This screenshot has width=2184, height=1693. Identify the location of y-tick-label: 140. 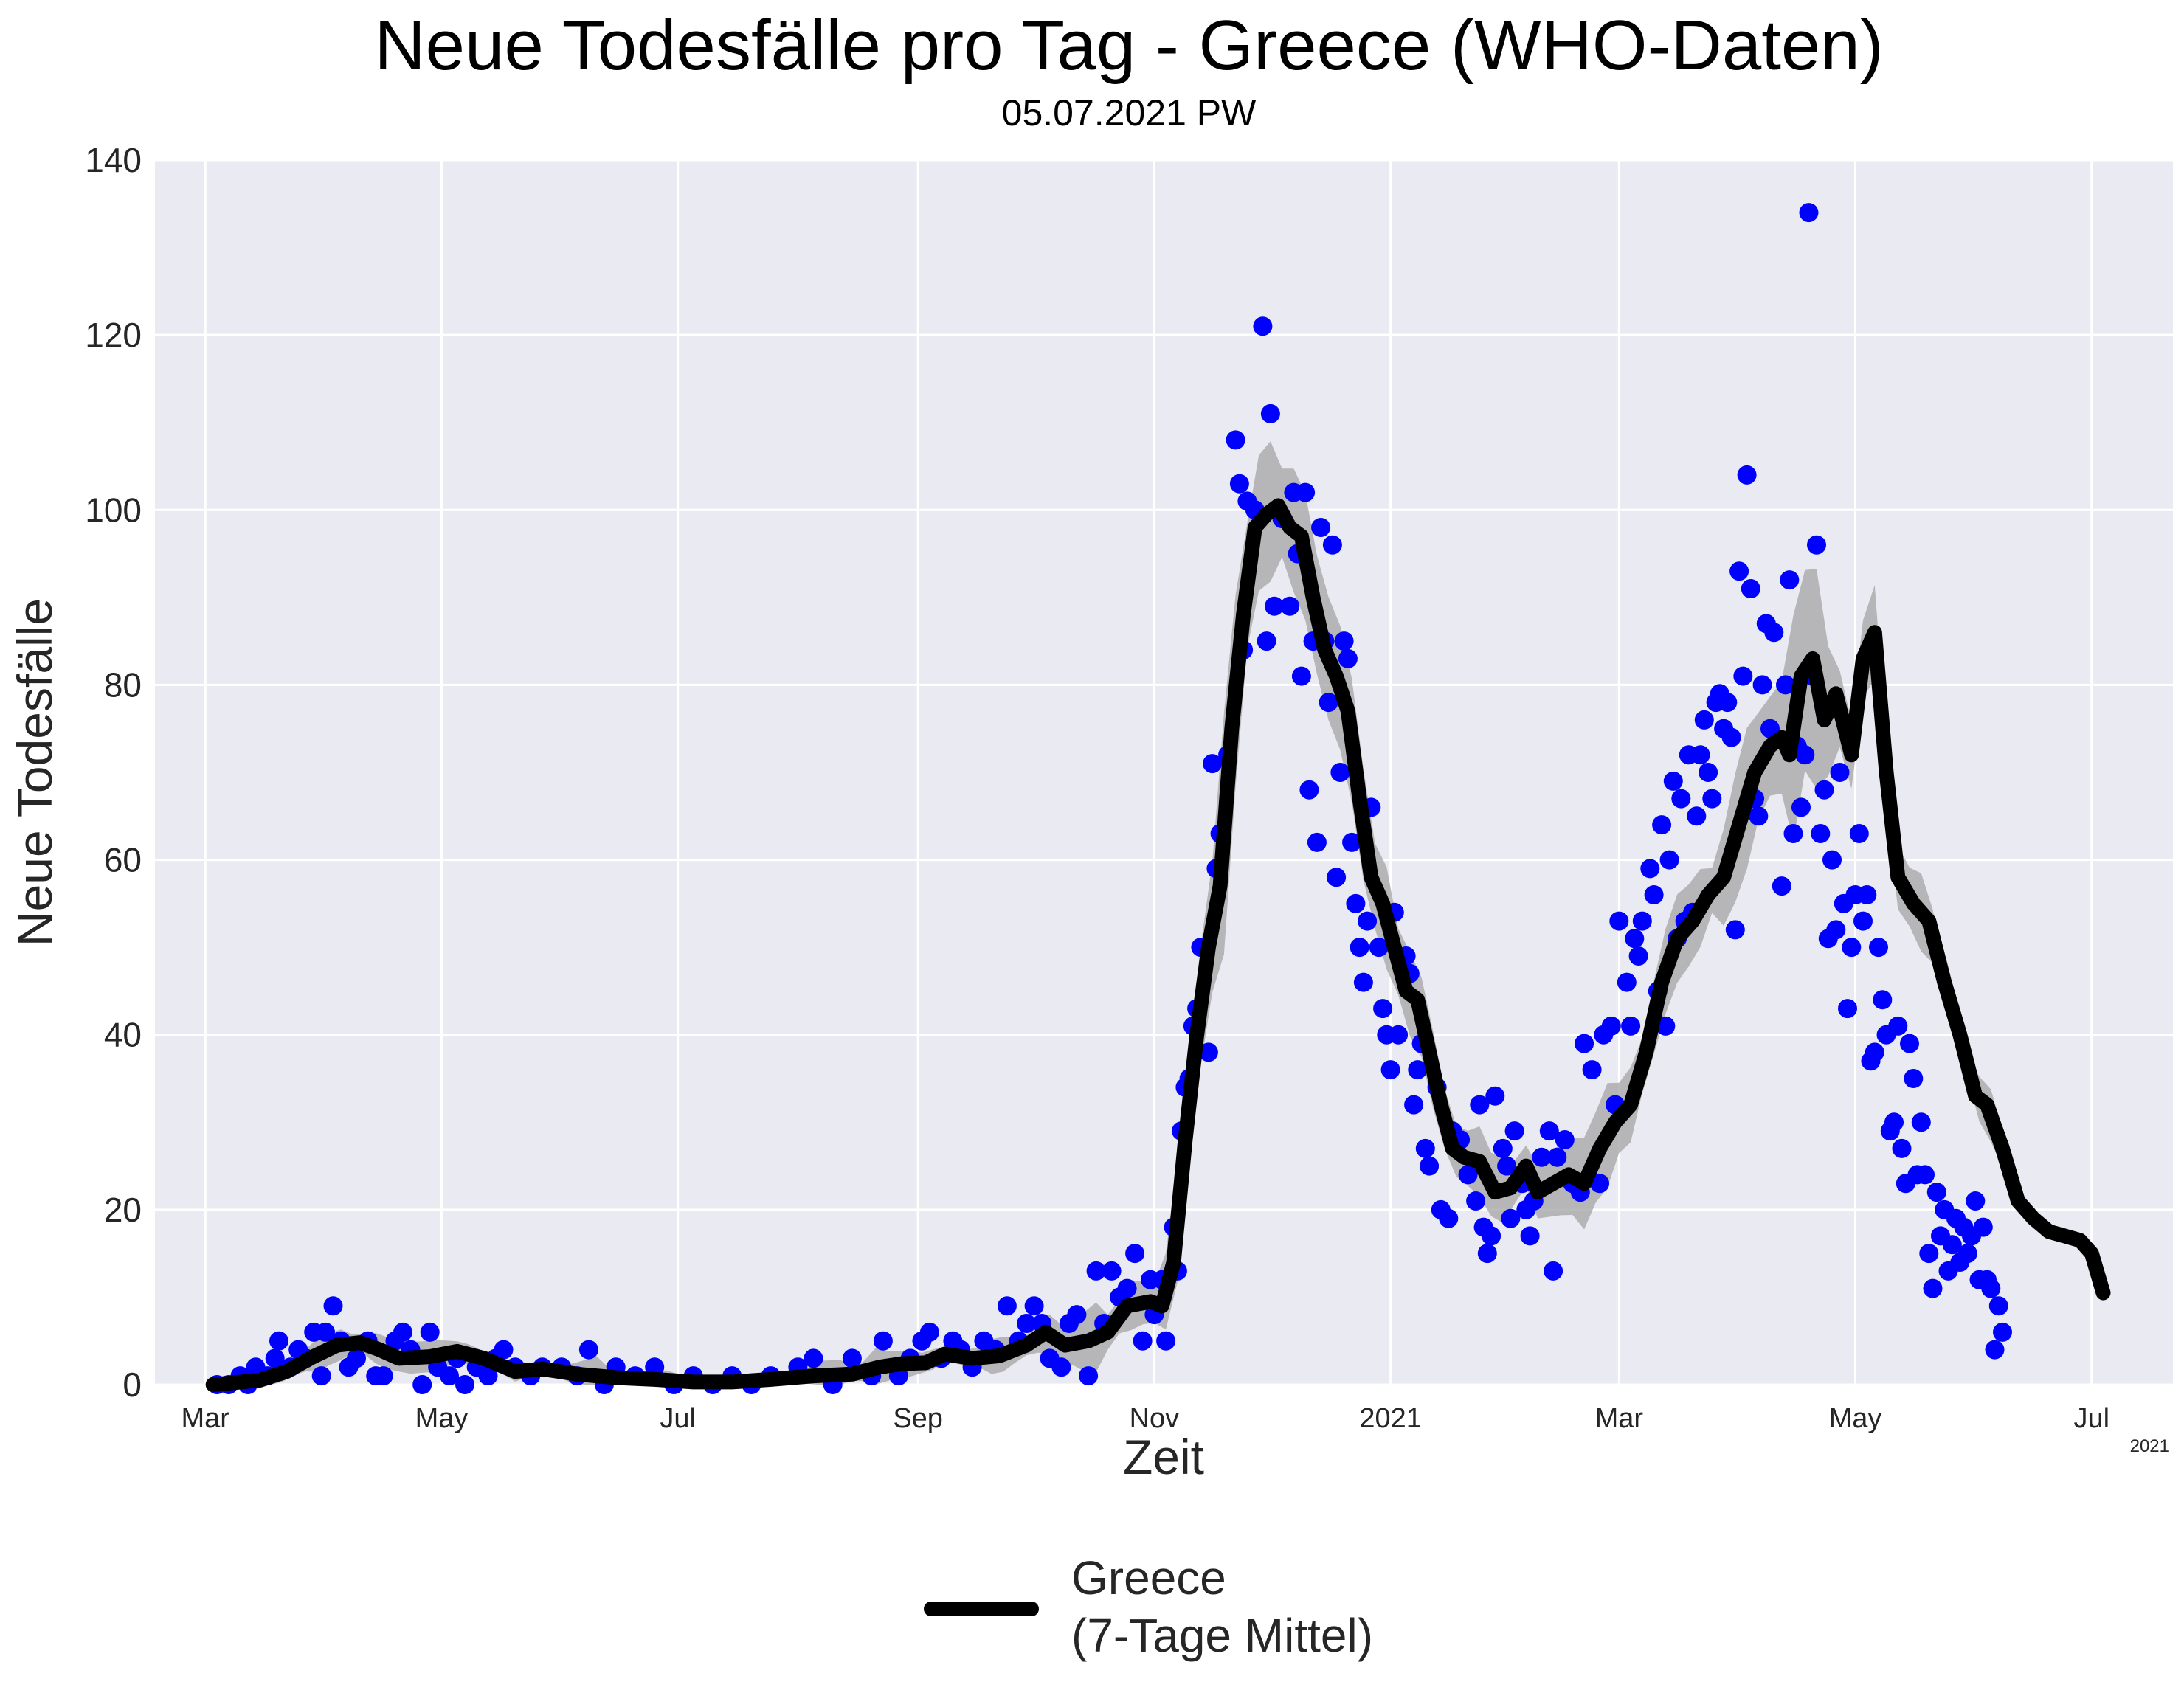
(113, 160).